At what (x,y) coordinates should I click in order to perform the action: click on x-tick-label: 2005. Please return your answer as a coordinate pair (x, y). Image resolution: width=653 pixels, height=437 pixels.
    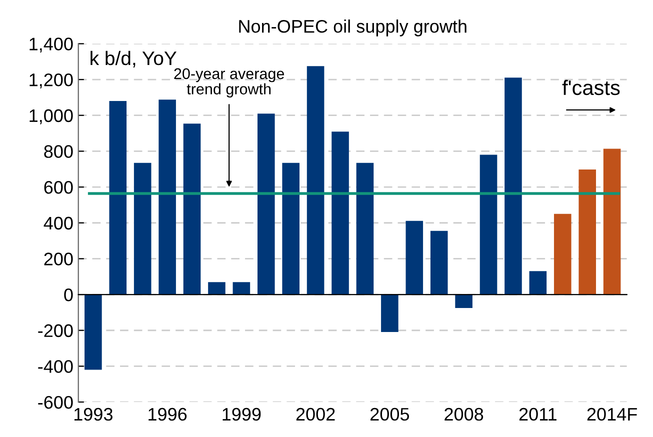
    Looking at the image, I should click on (390, 414).